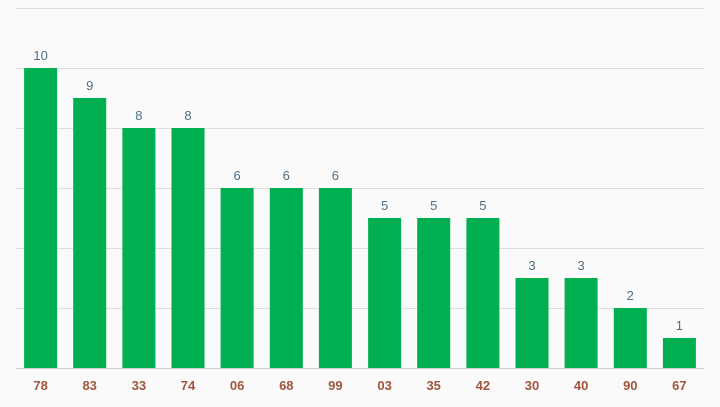 The height and width of the screenshot is (407, 720). What do you see at coordinates (188, 385) in the screenshot?
I see `category-label-74: 74` at bounding box center [188, 385].